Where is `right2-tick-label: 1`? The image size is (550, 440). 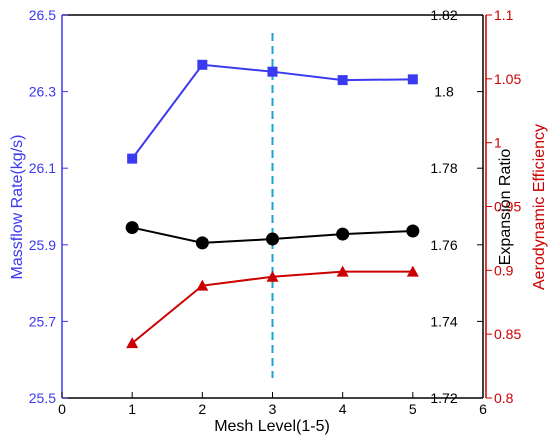
right2-tick-label: 1 is located at coordinates (498, 143).